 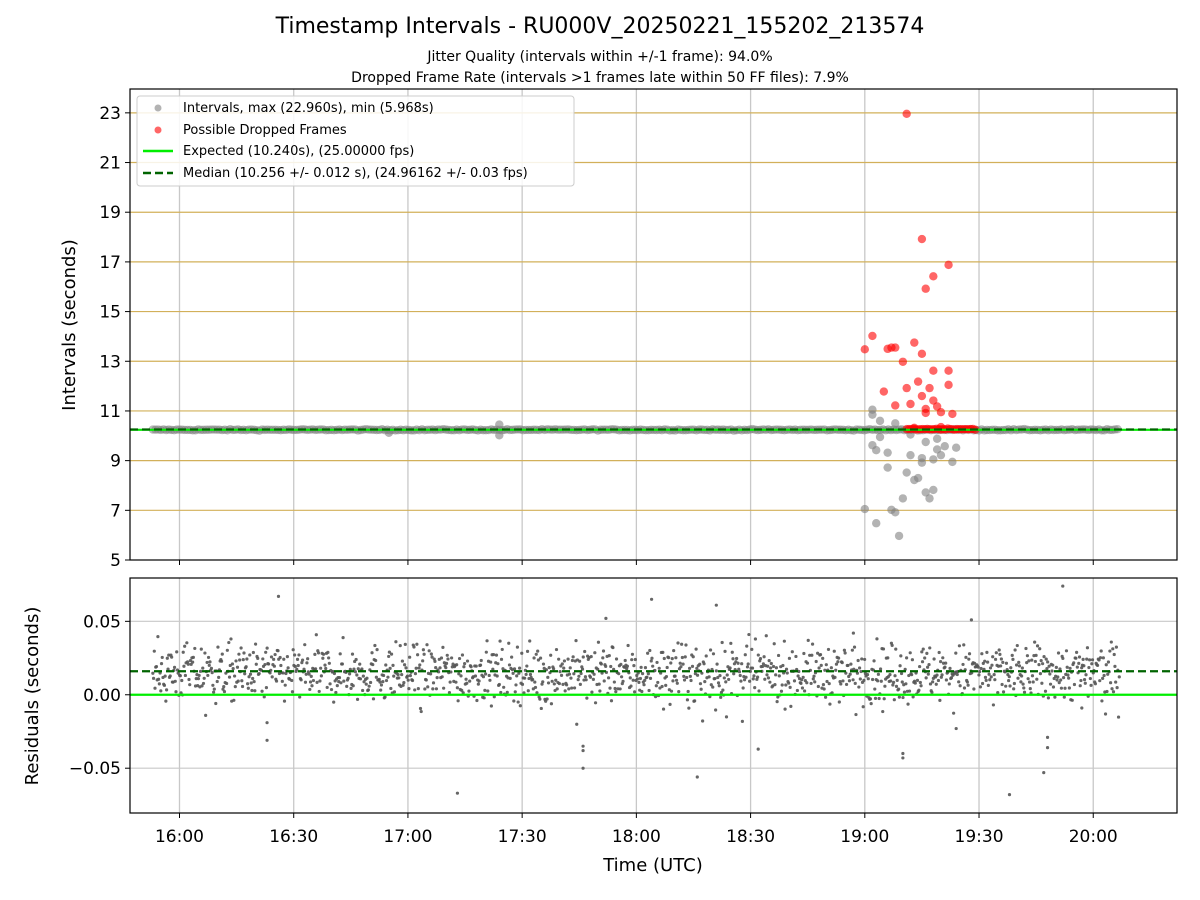 I want to click on x-tick-label: 20:00, so click(x=1093, y=837).